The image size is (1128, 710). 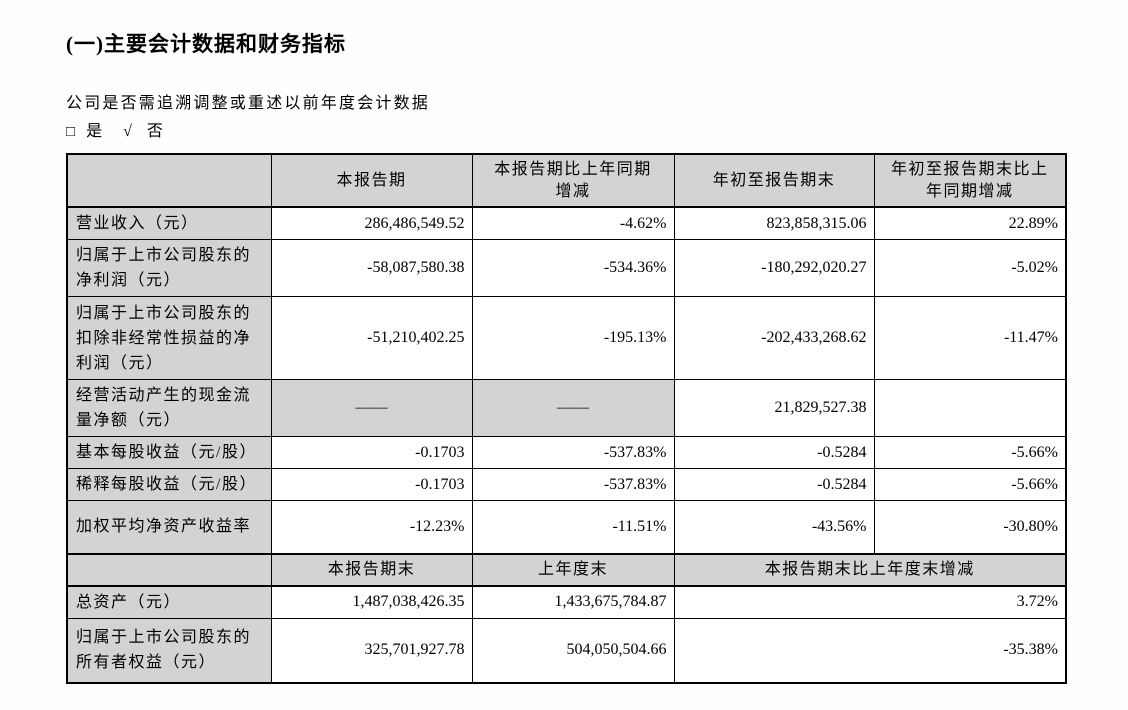 I want to click on value-cell: 504,050,504.66, so click(x=573, y=650).